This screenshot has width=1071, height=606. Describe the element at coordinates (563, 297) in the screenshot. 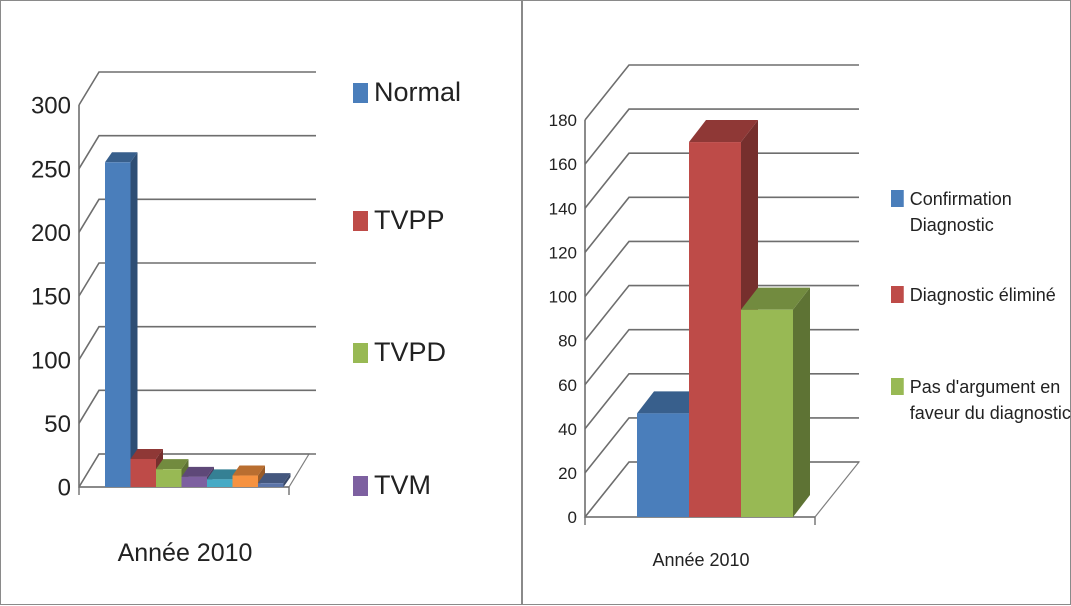

I see `chart2-y-tick-label: 100` at that location.